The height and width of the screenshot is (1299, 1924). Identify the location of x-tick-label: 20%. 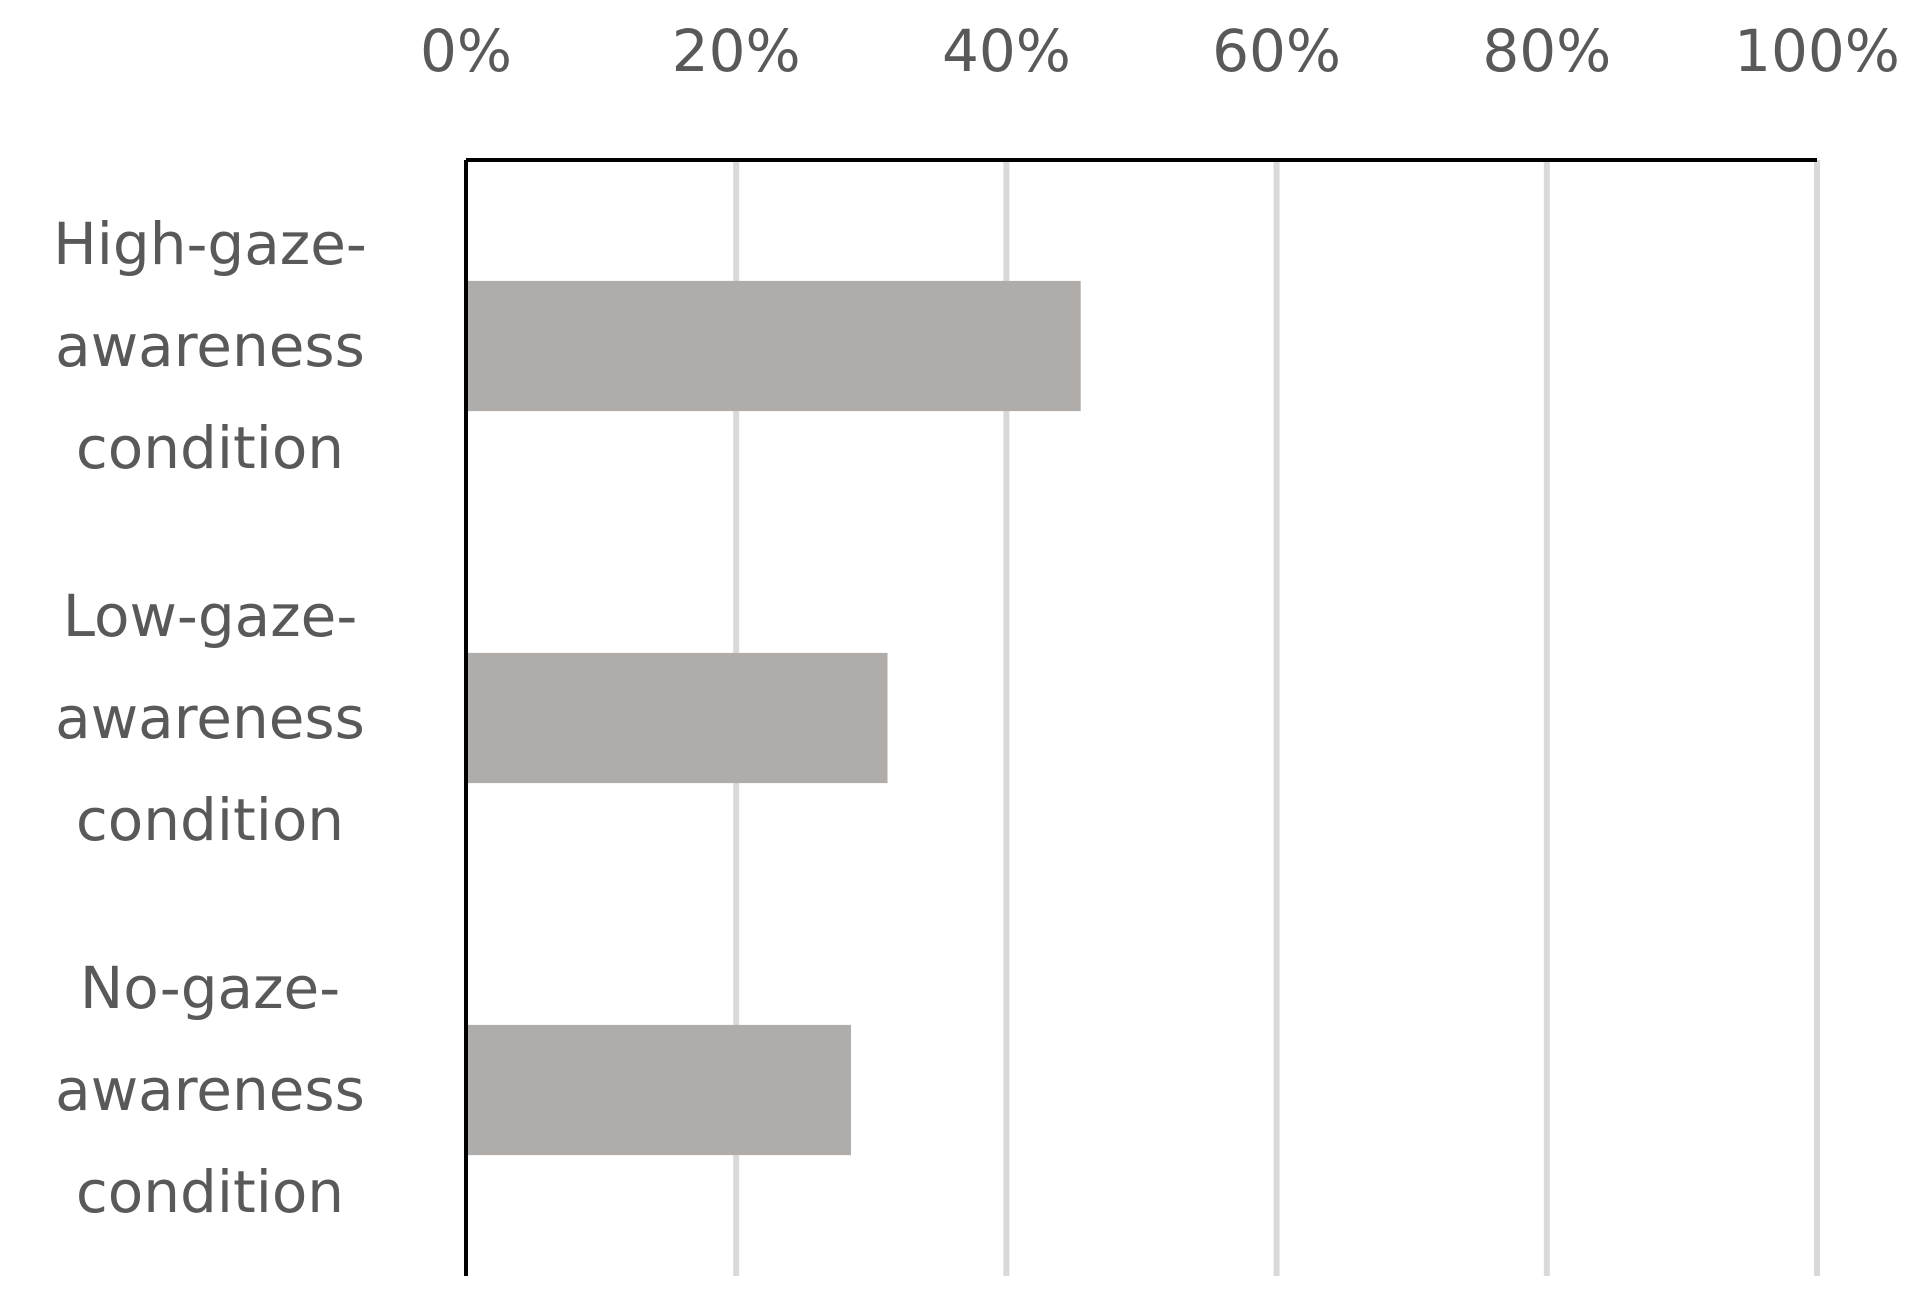
(736, 51).